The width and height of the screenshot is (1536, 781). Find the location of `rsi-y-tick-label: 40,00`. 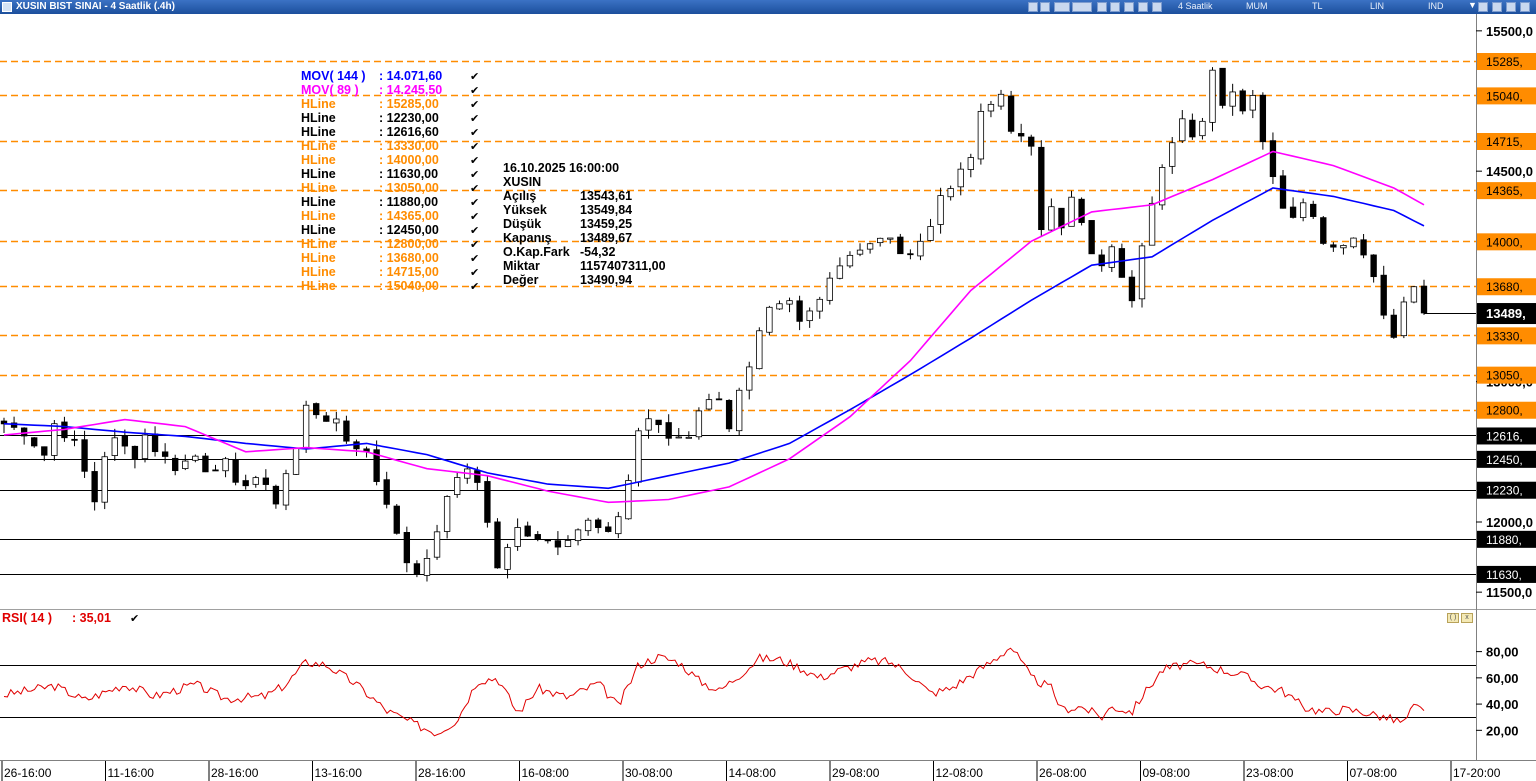

rsi-y-tick-label: 40,00 is located at coordinates (1502, 704).